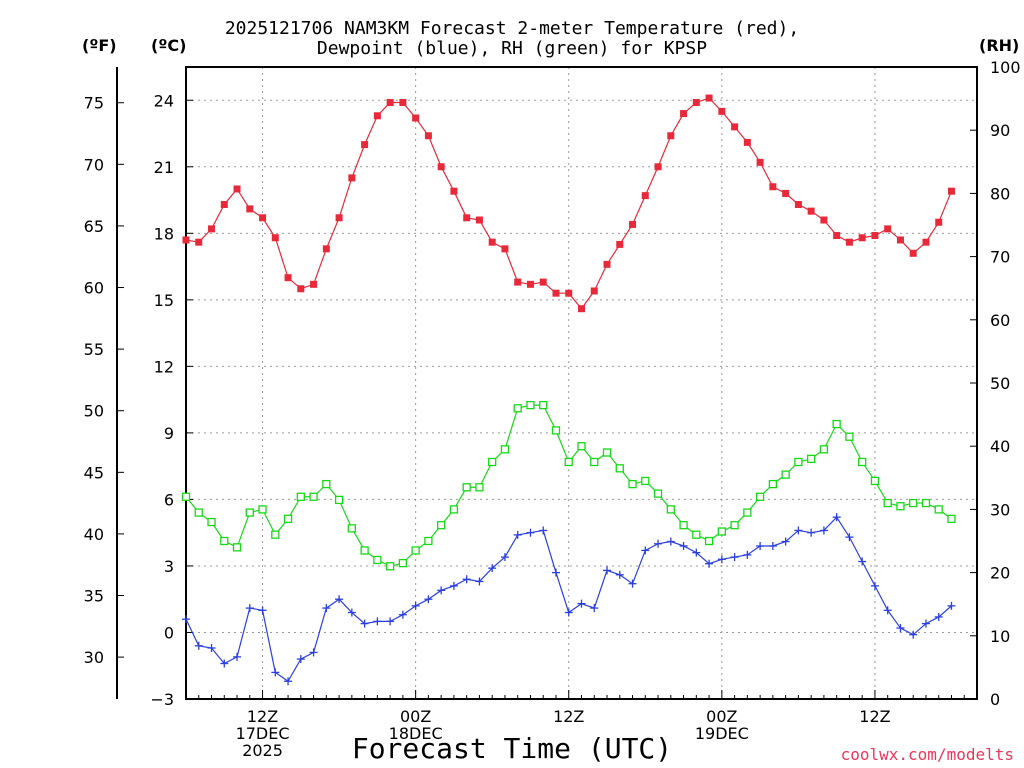  What do you see at coordinates (263, 733) in the screenshot?
I see `time-tick-label: 17DEC` at bounding box center [263, 733].